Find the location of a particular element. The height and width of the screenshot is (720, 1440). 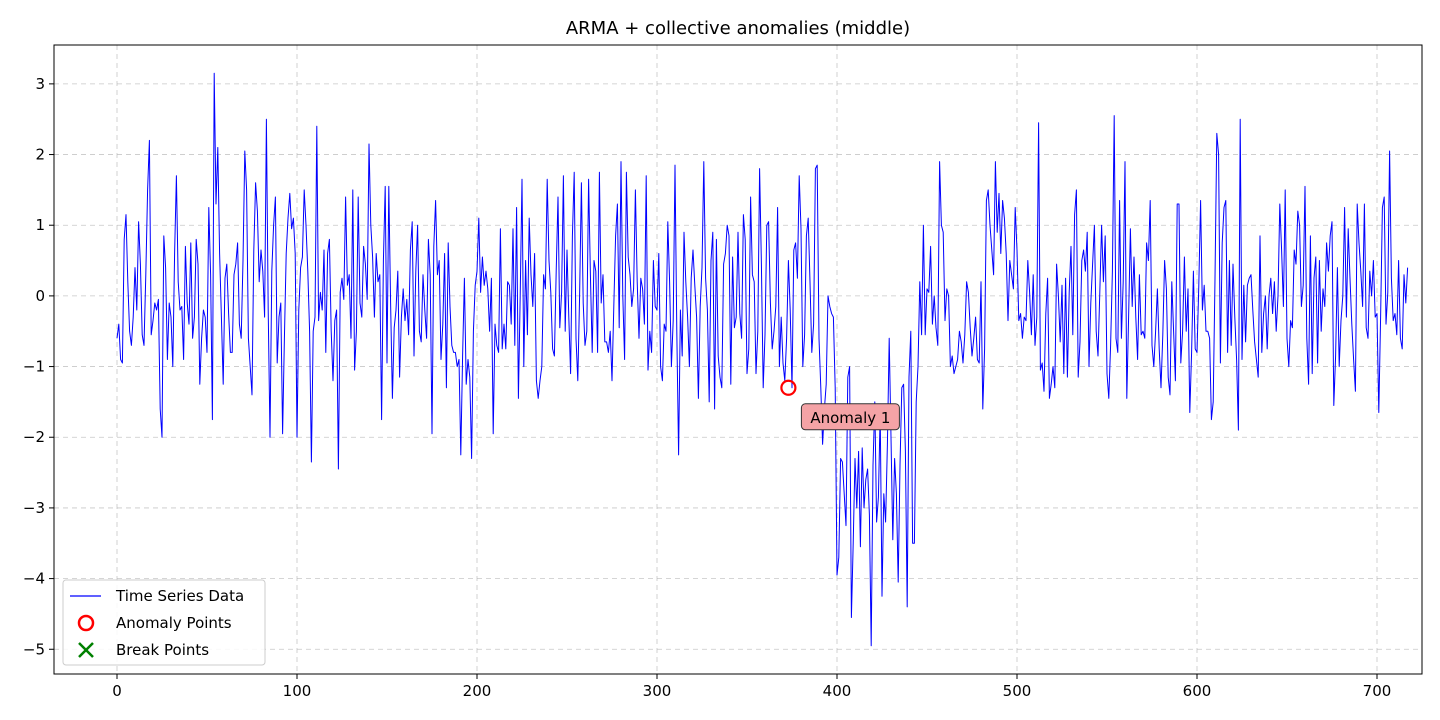

y-tick-label: −1 is located at coordinates (34, 367).